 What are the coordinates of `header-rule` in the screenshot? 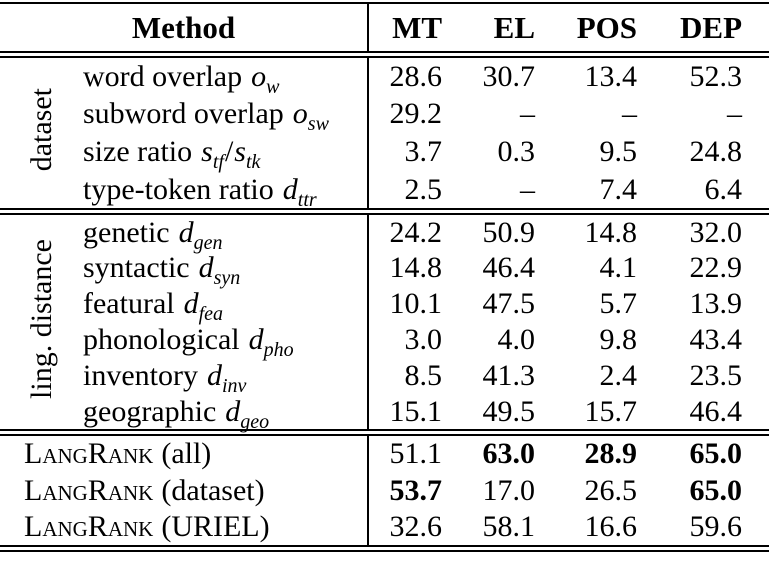 It's located at (384, 54).